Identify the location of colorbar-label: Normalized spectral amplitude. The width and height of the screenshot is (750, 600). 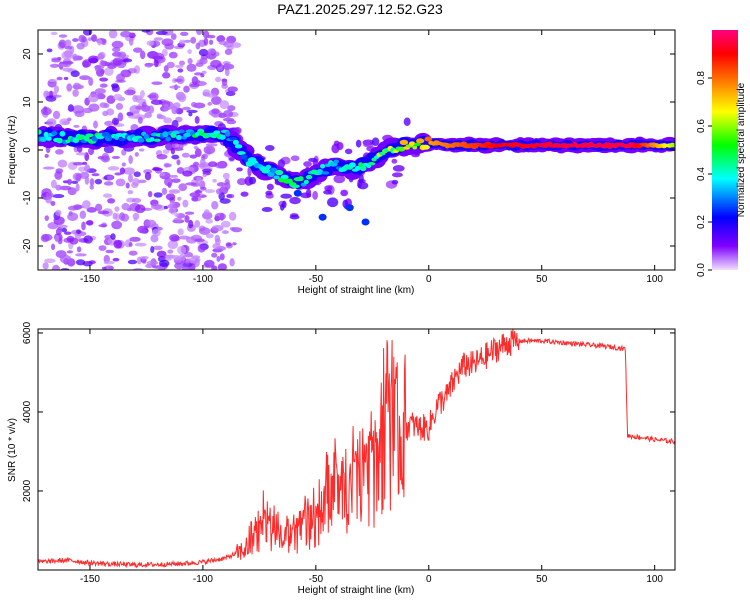
(741, 149).